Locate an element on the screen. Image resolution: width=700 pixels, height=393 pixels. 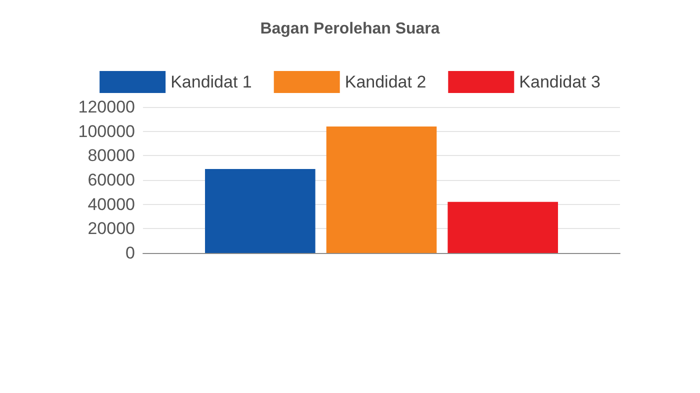
legend-label: Kandidat 3 is located at coordinates (559, 82).